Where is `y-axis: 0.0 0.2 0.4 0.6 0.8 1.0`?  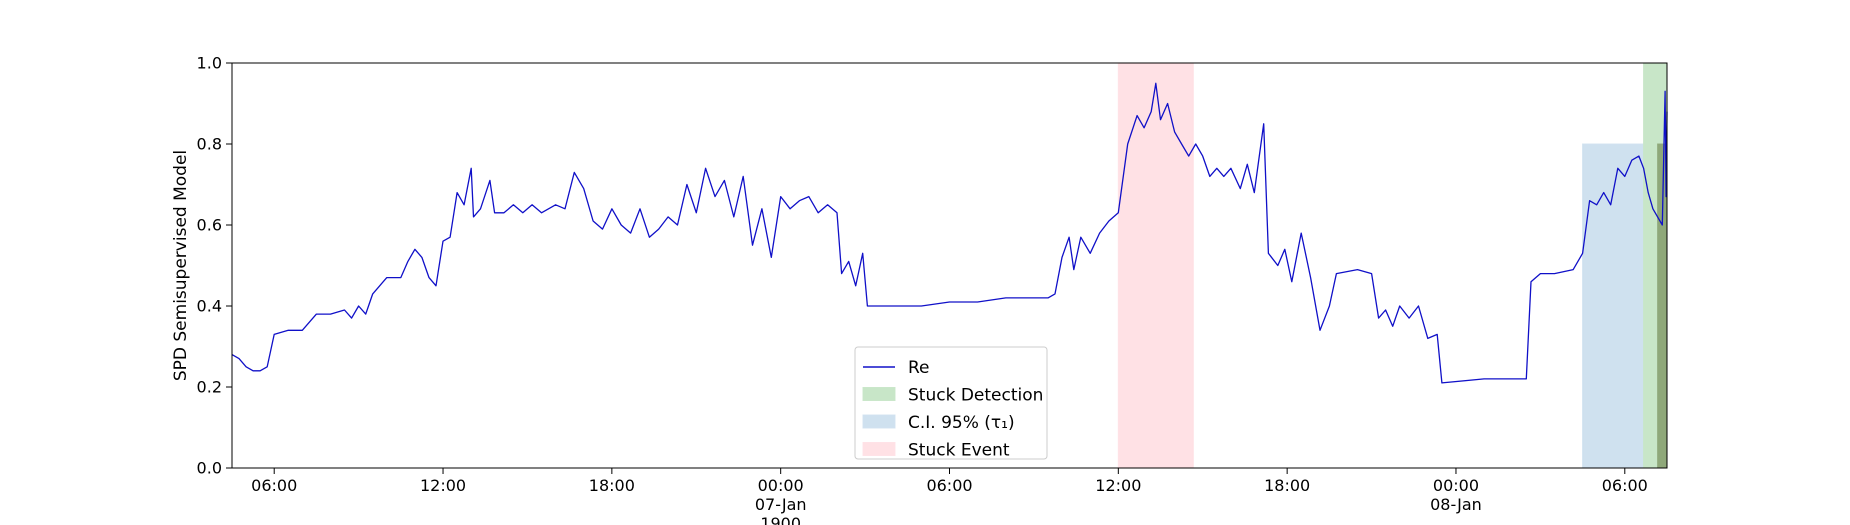 y-axis: 0.0 0.2 0.4 0.6 0.8 1.0 is located at coordinates (214, 266).